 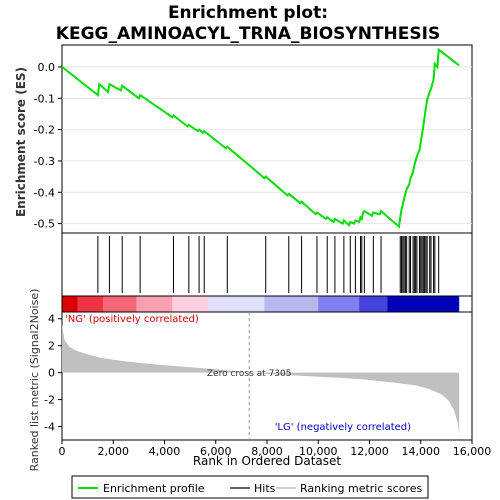 What do you see at coordinates (132, 319) in the screenshot?
I see `positive-correlation-label: 'NG' (positively correlated)` at bounding box center [132, 319].